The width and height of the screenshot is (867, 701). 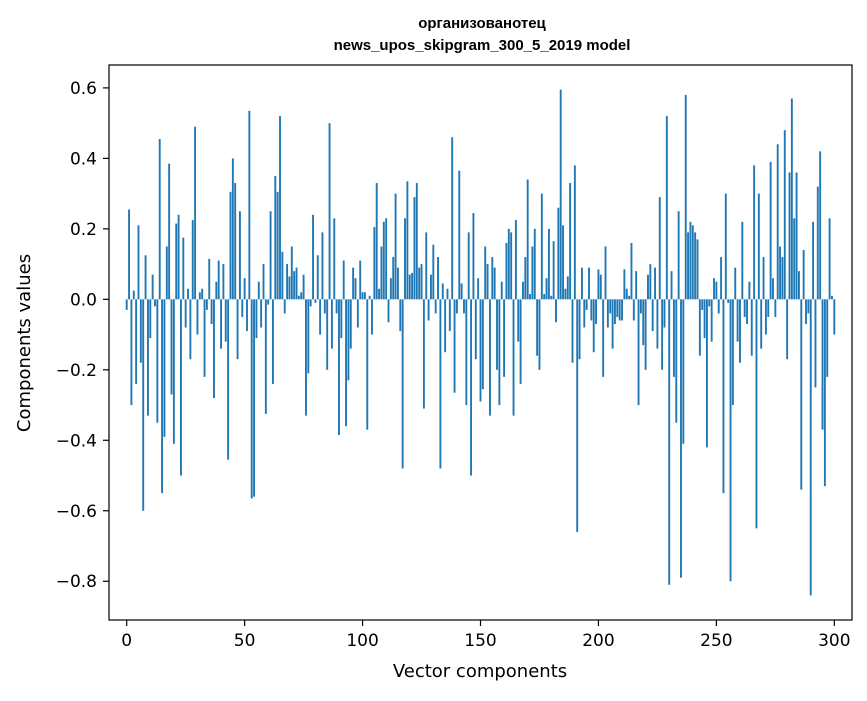 What do you see at coordinates (716, 641) in the screenshot?
I see `x-tick-label: 250` at bounding box center [716, 641].